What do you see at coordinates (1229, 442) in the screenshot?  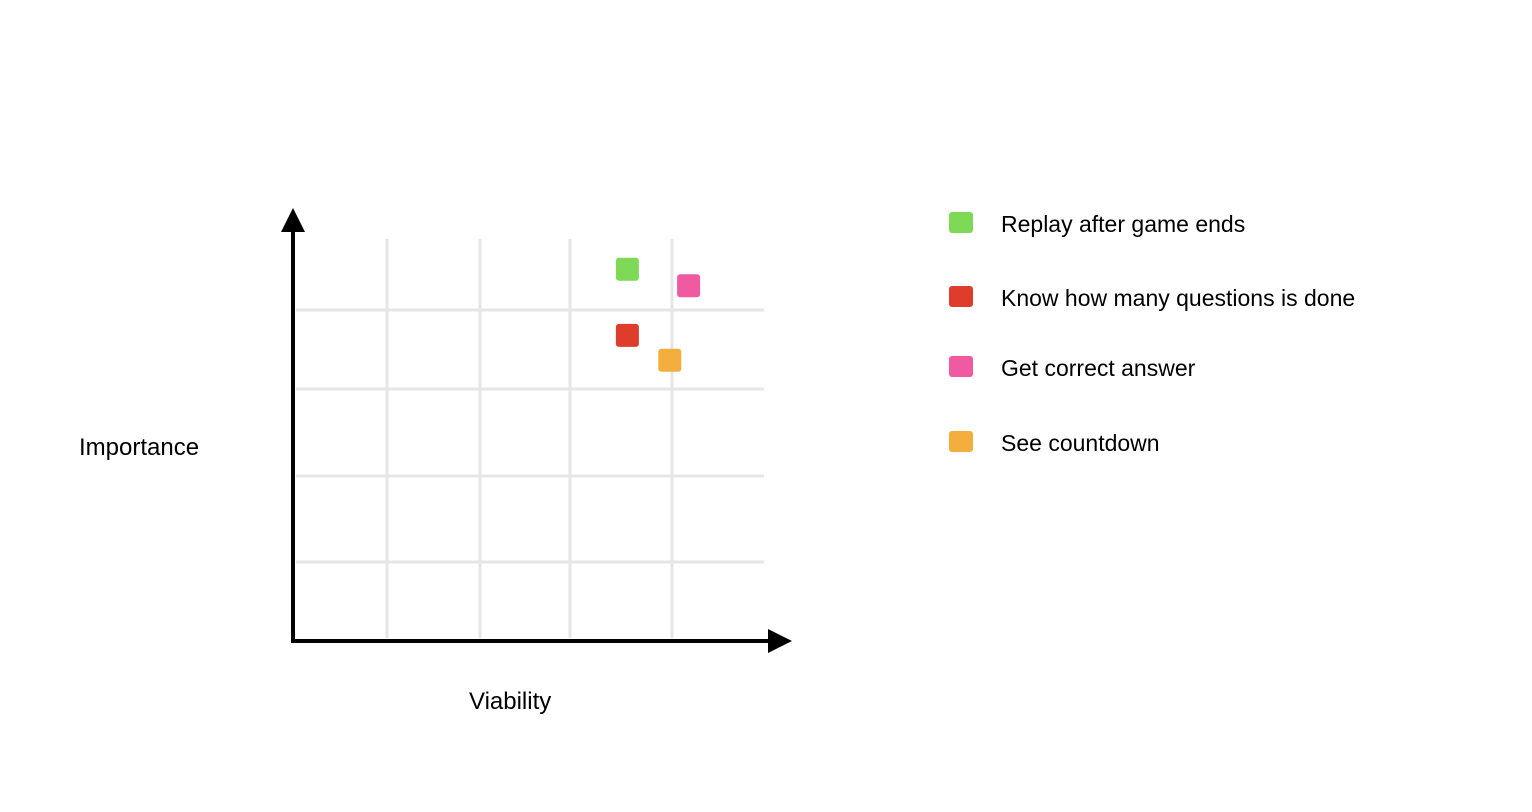 I see `legend-item: See countdown` at bounding box center [1229, 442].